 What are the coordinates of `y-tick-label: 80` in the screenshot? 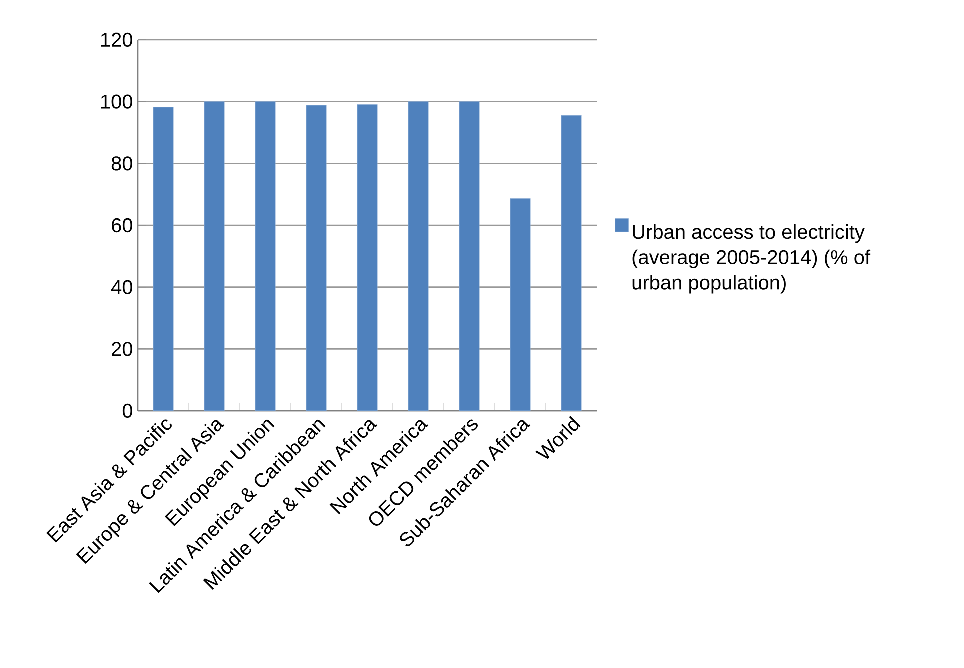 It's located at (122, 163).